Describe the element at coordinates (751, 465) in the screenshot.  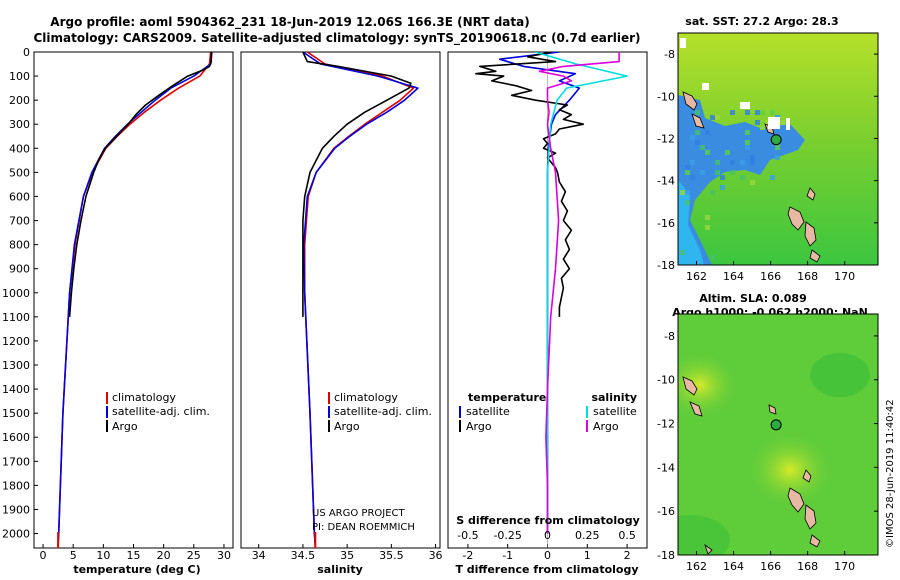
I see `sla-islands` at that location.